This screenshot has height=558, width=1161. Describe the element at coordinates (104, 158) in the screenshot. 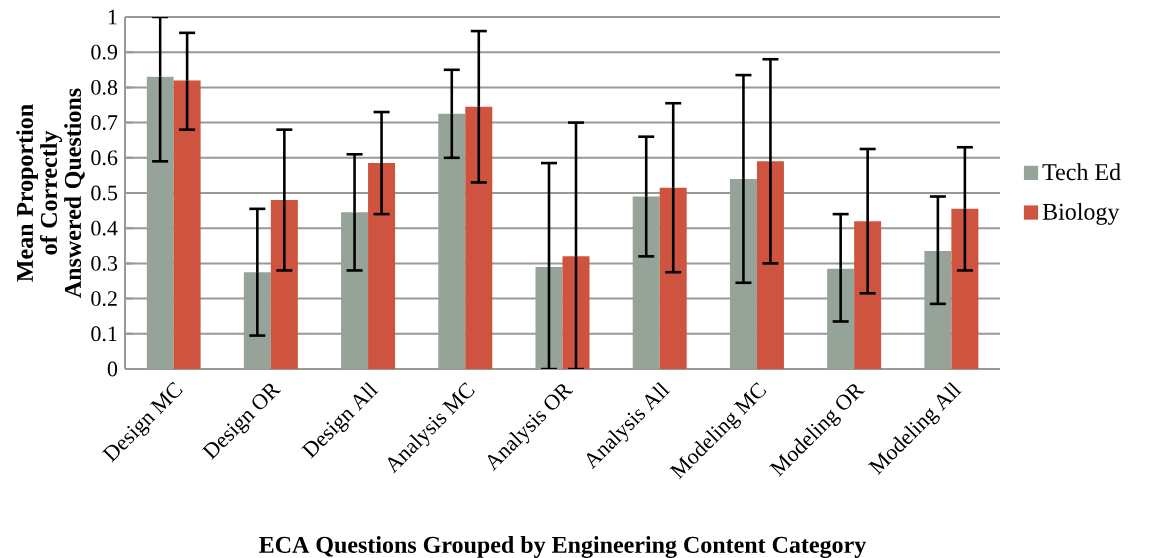

I see `y-tick-label: 0.6` at that location.